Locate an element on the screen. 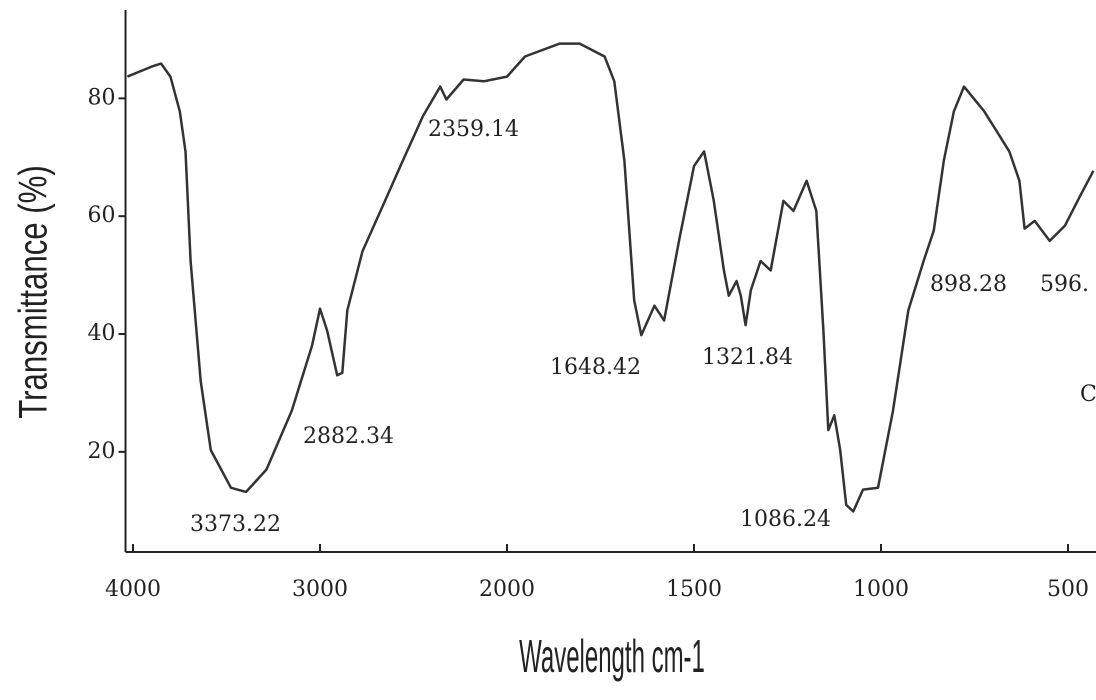 The height and width of the screenshot is (700, 1096). x-tick-label: 4000 is located at coordinates (133, 589).